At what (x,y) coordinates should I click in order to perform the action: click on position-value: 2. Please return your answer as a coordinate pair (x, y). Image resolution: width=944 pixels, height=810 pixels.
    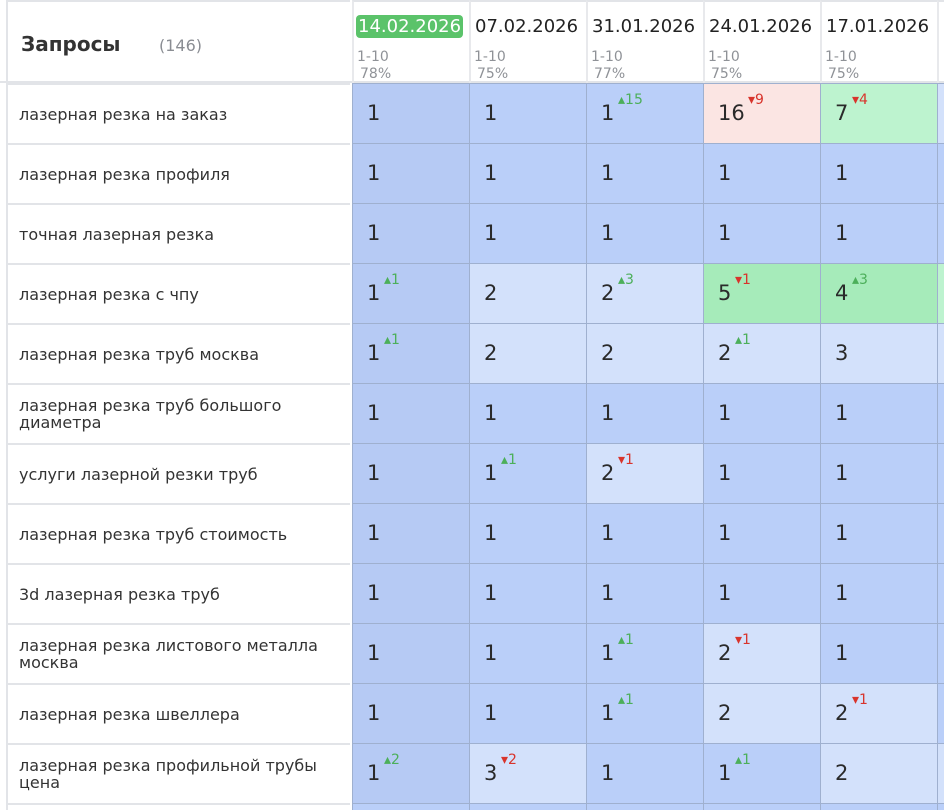
    Looking at the image, I should click on (725, 653).